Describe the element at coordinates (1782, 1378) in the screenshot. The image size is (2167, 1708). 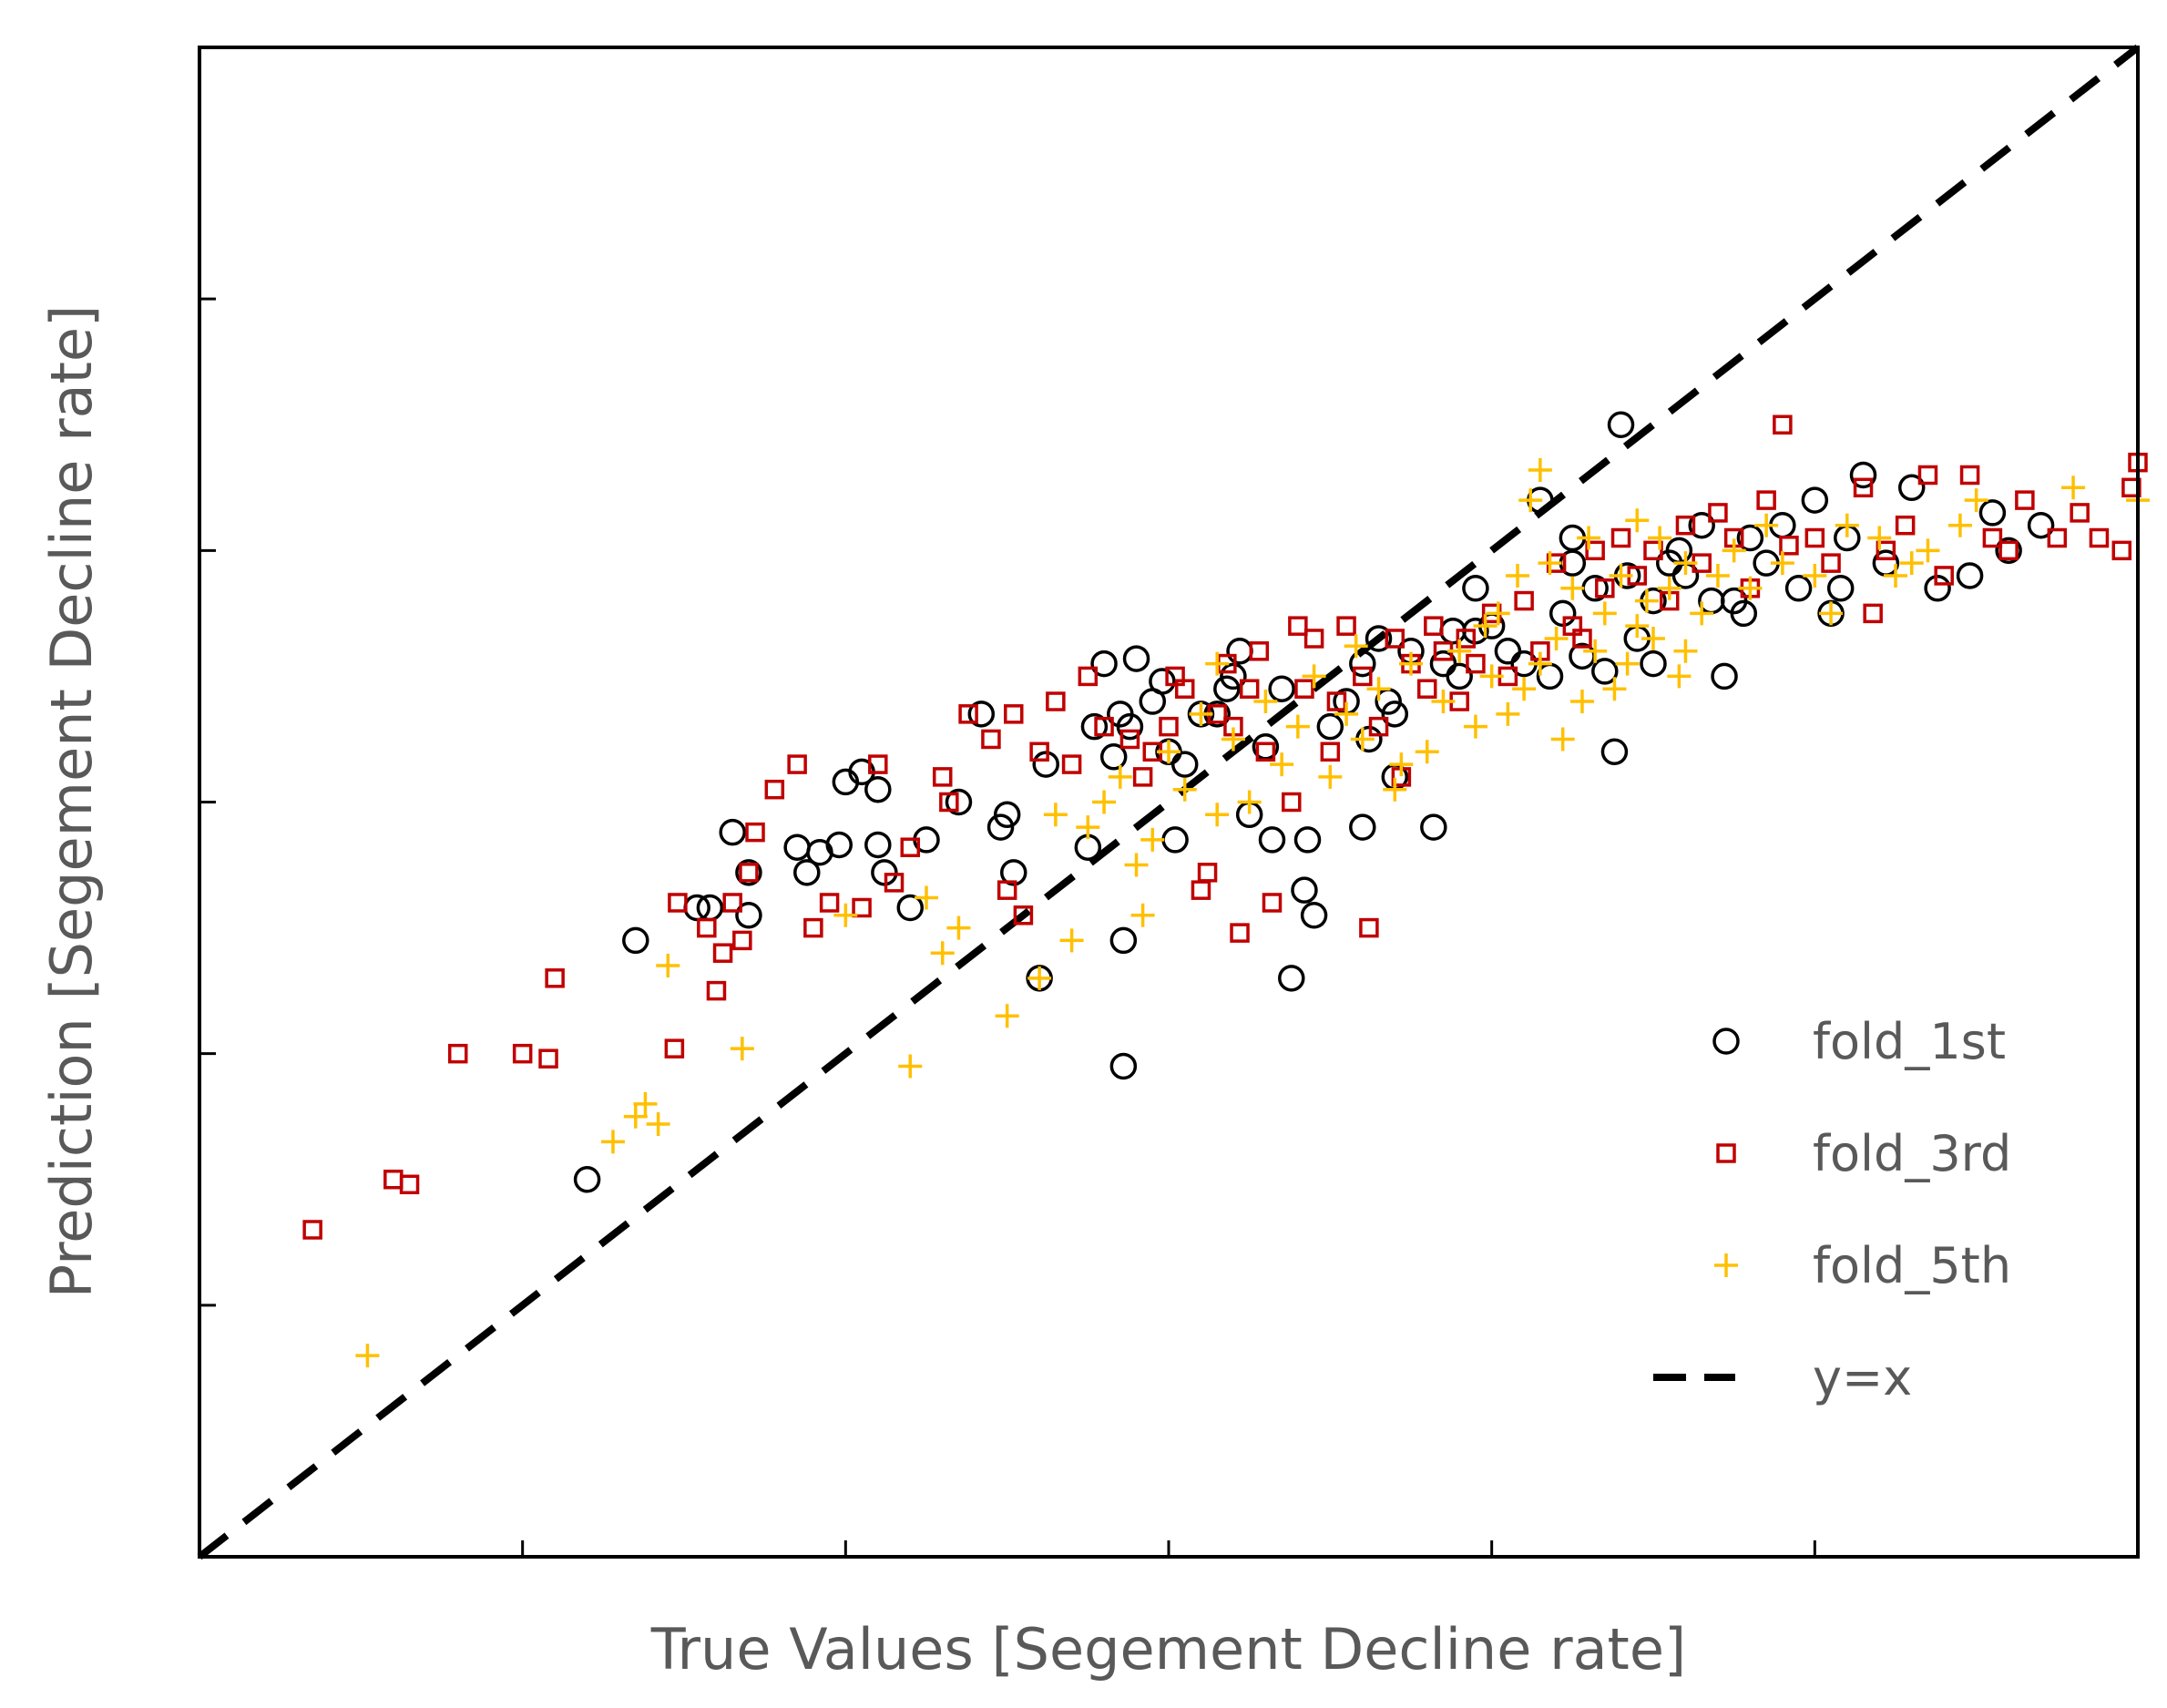
I see `legend-item: y=x` at that location.